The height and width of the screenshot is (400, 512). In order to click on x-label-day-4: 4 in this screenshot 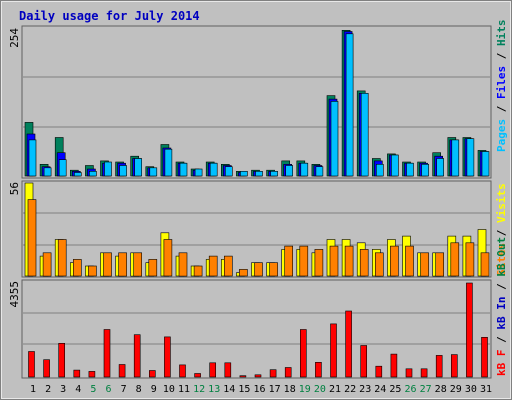, I will do `click(78, 389)`.